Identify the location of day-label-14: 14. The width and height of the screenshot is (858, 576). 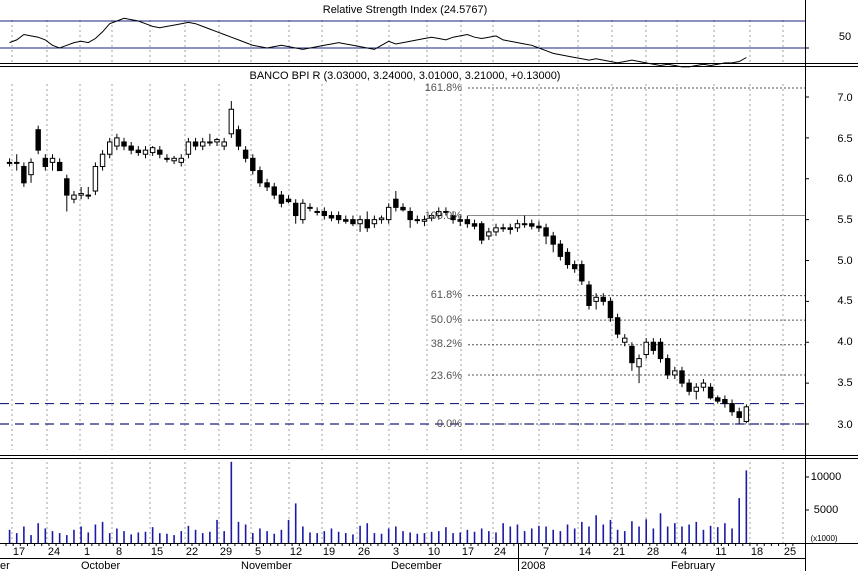
(585, 552).